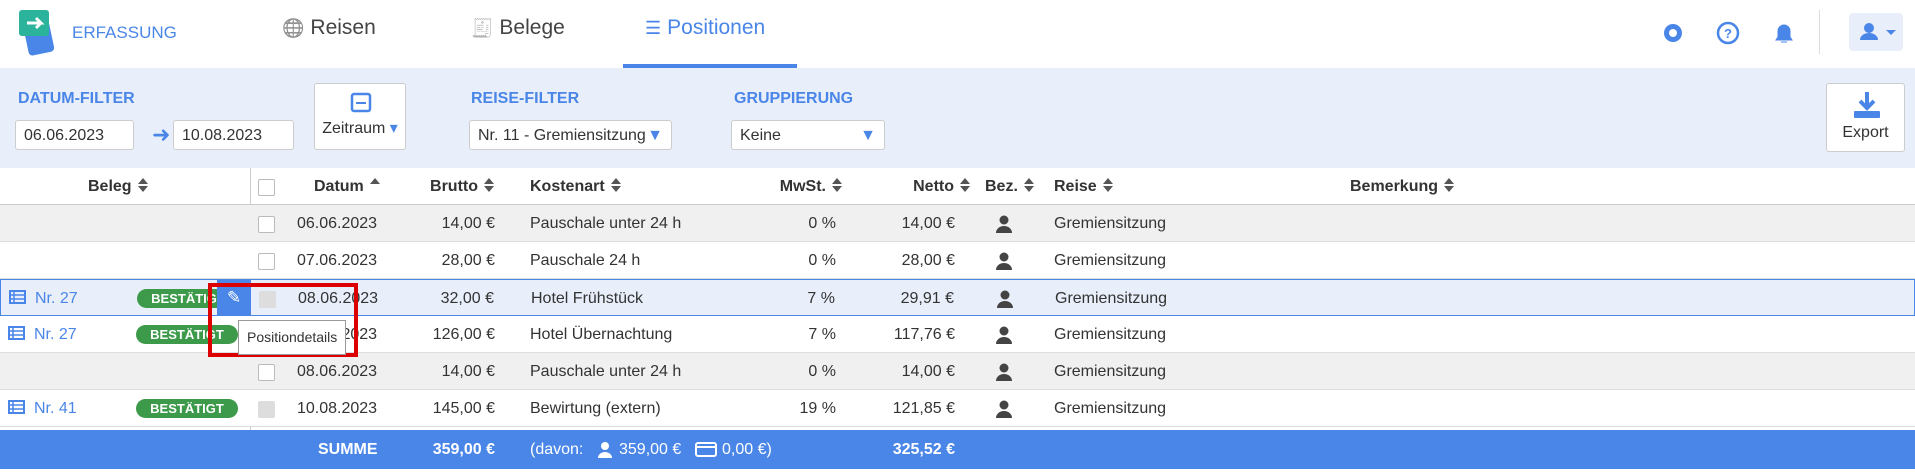 This screenshot has height=475, width=1915. I want to click on nav-label: Positionen, so click(716, 27).